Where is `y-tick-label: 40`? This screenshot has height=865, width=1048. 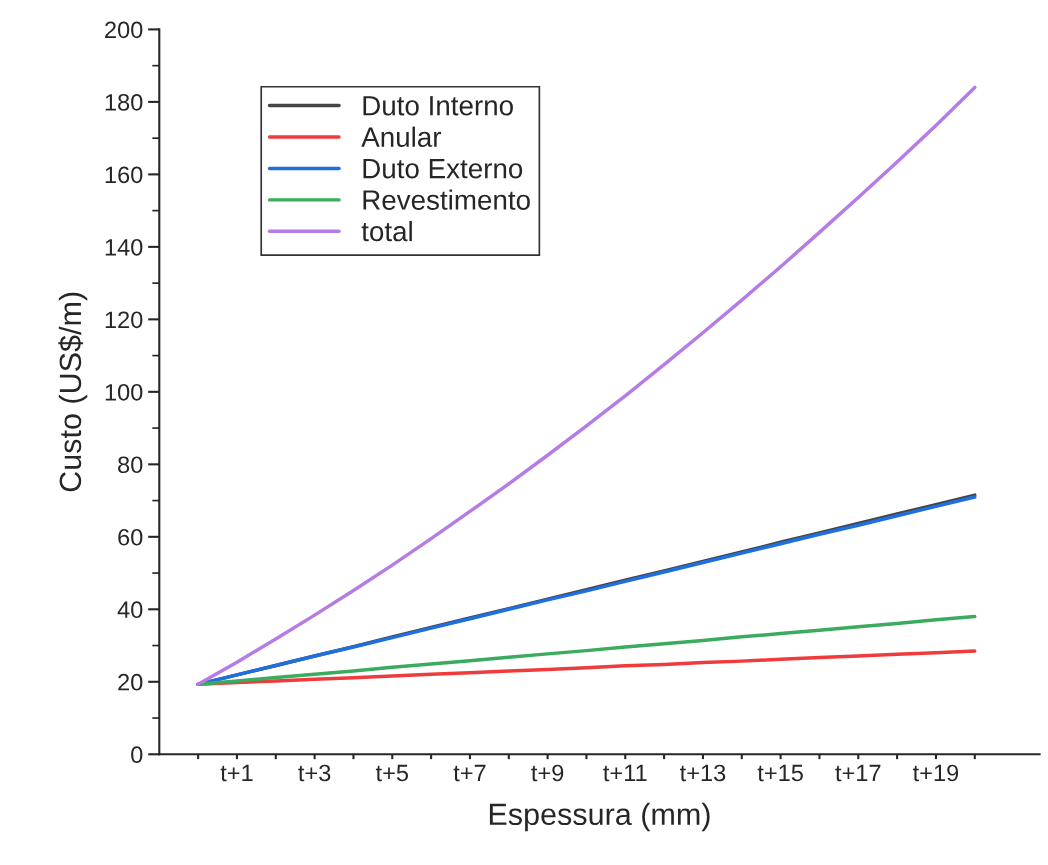
y-tick-label: 40 is located at coordinates (130, 610).